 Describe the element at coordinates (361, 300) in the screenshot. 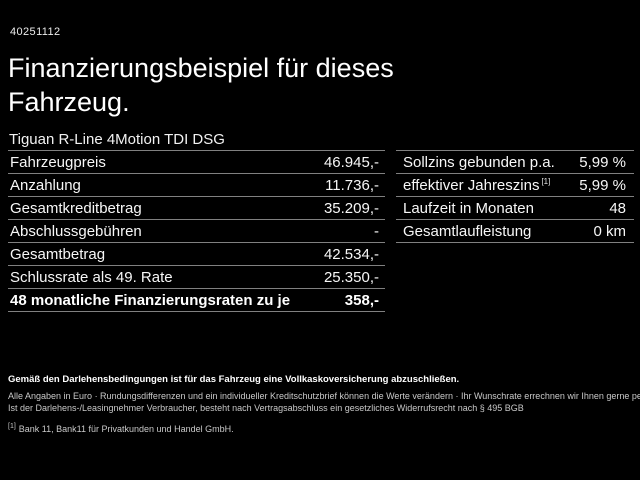

I see `row-value: 358,-` at that location.